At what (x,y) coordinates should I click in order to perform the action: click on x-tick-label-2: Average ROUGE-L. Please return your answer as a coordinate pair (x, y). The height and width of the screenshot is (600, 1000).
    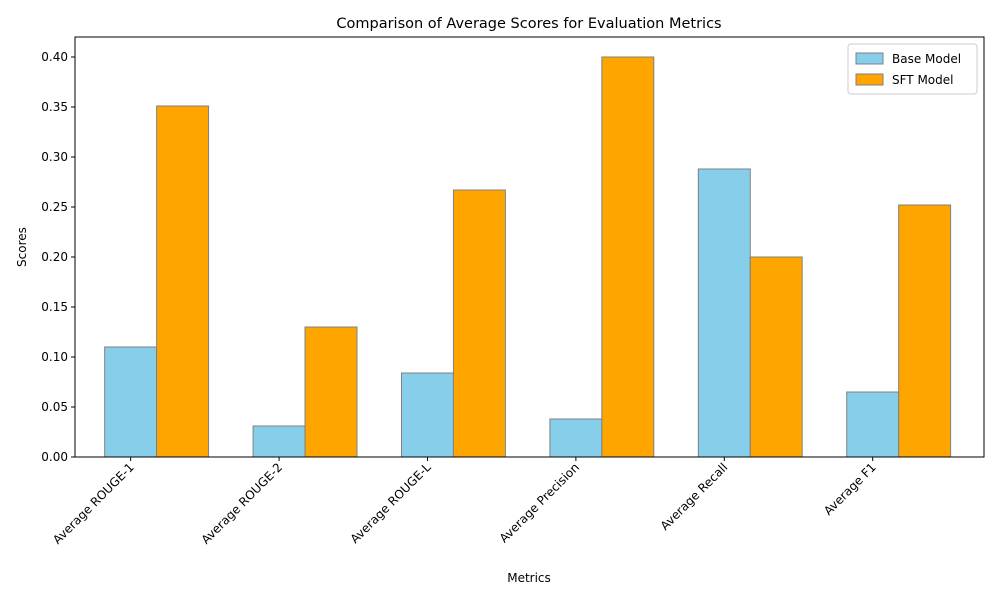
    Looking at the image, I should click on (391, 503).